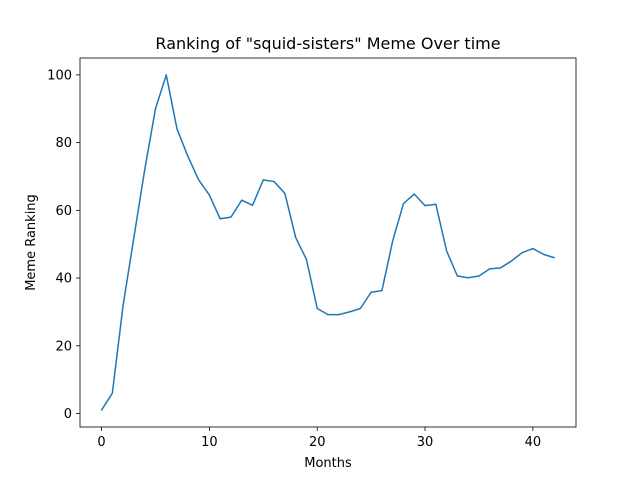 The height and width of the screenshot is (480, 640). I want to click on y-tick-label: 0, so click(68, 414).